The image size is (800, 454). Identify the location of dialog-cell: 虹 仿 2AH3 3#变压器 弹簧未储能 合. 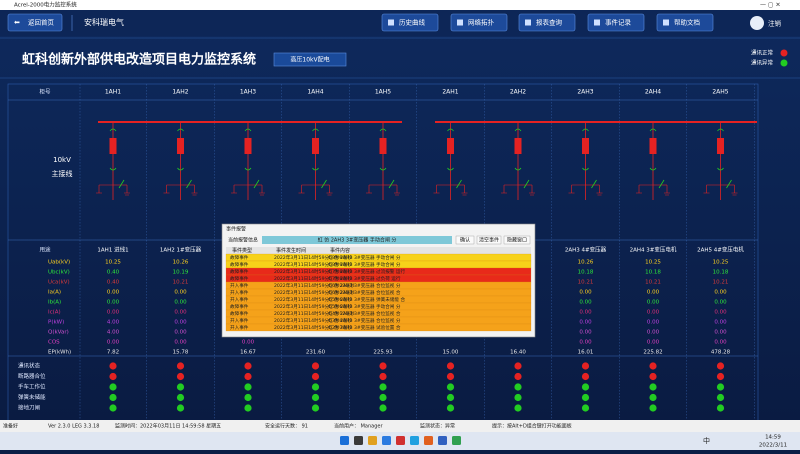
(366, 299).